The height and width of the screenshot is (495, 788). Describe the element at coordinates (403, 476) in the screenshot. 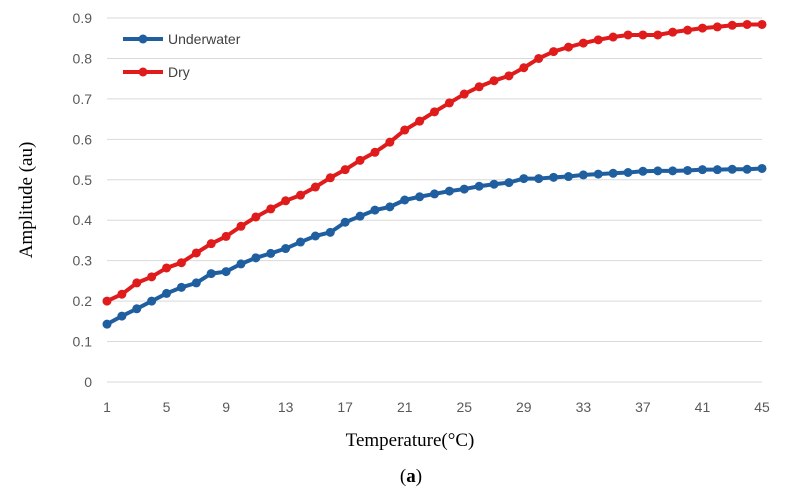

I see `caption-open: (` at that location.